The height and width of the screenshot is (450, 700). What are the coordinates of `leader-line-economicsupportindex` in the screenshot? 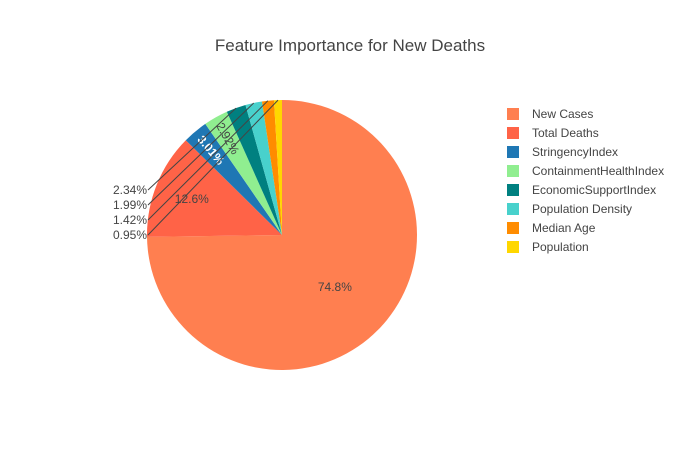 It's located at (192, 149).